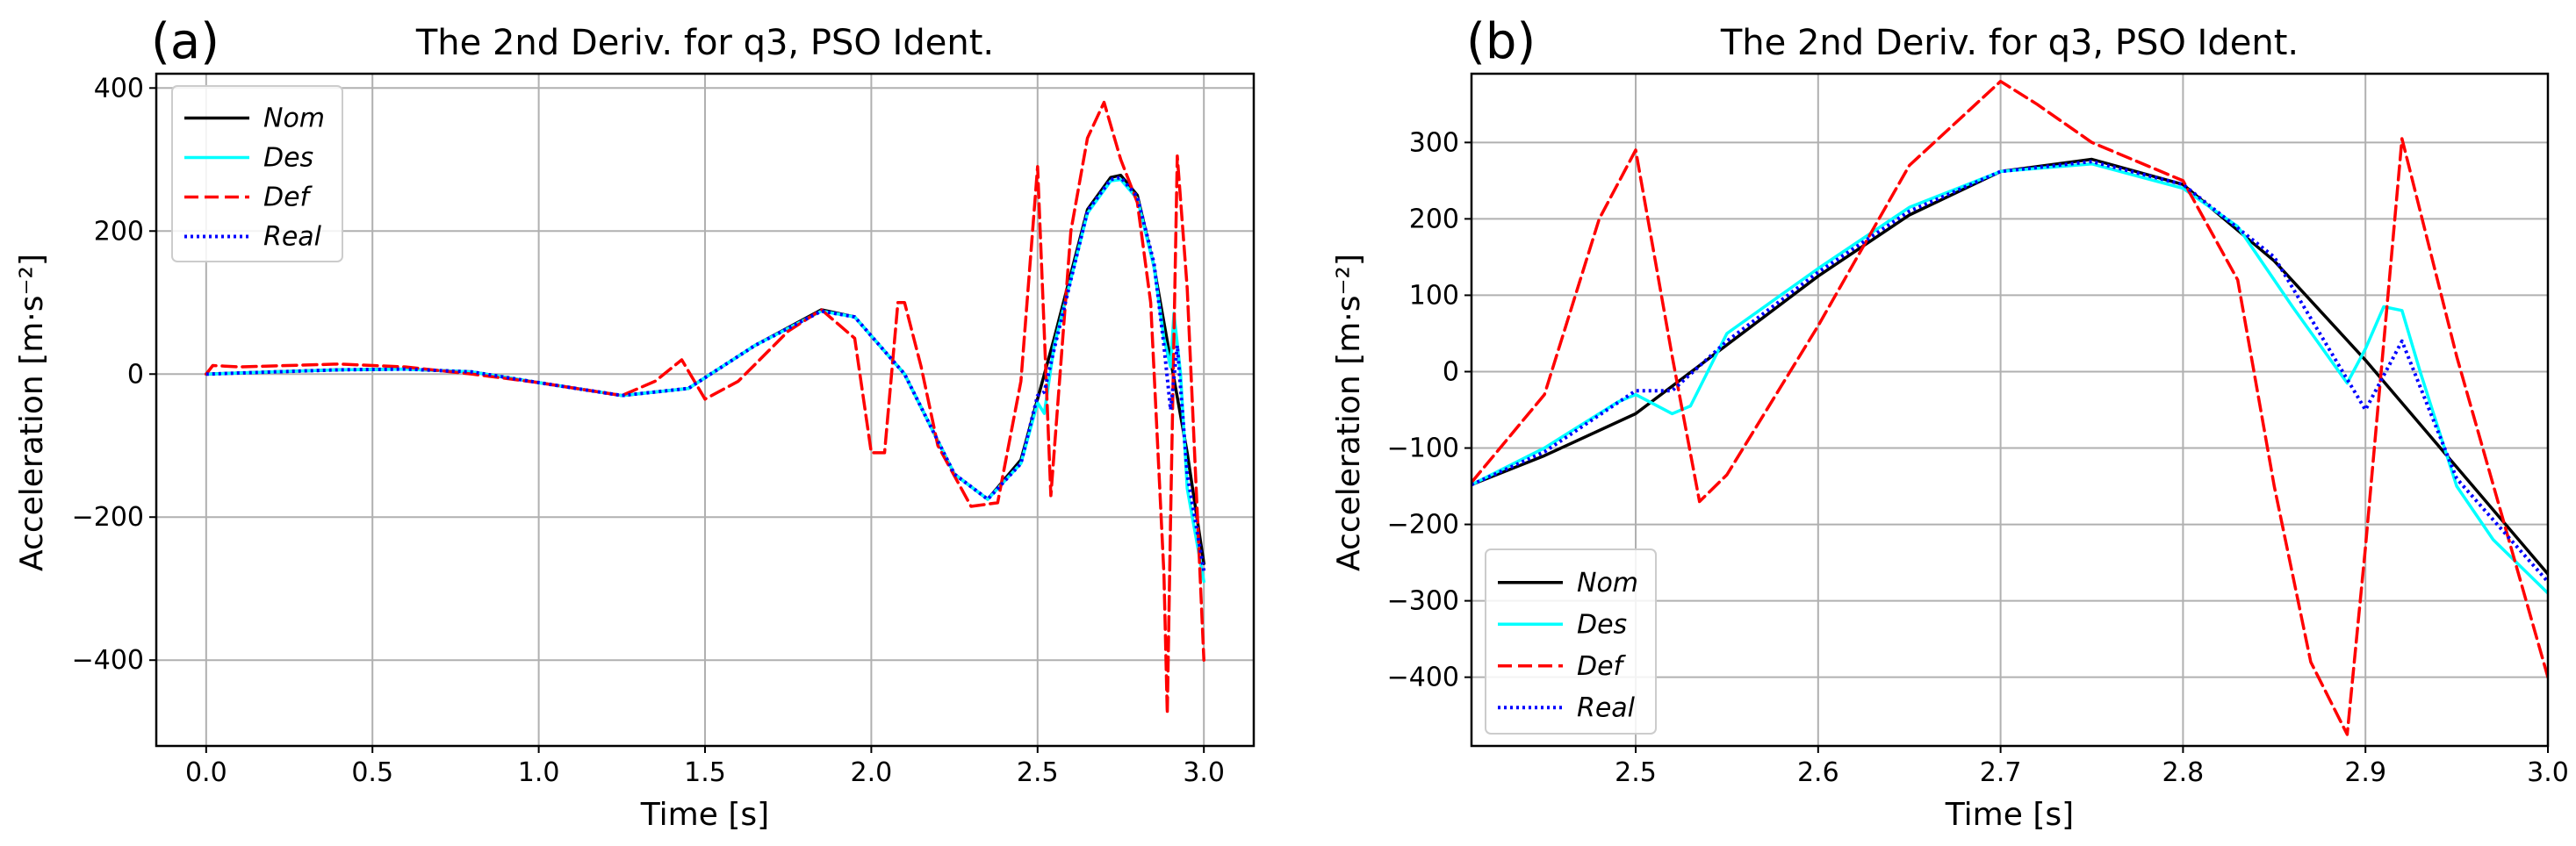 The width and height of the screenshot is (2576, 846). I want to click on x-tick-label: 2.9, so click(2365, 773).